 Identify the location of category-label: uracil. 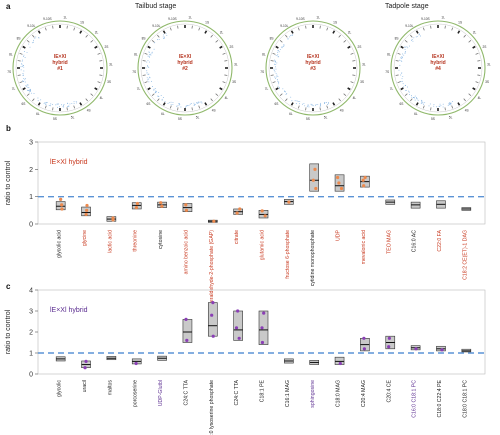
(85, 386).